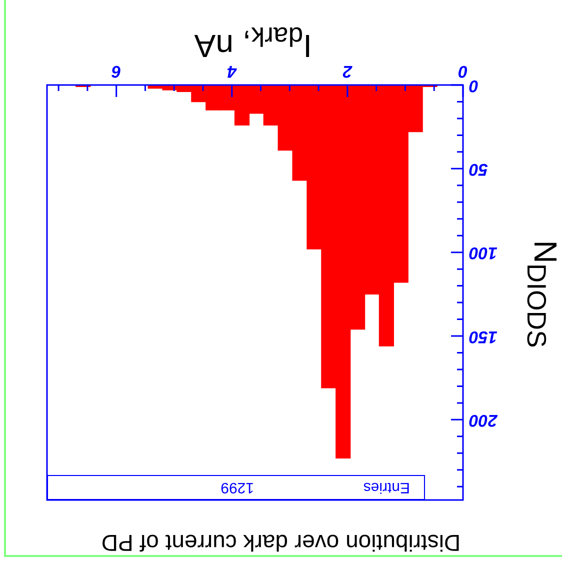  Describe the element at coordinates (348, 72) in the screenshot. I see `x-tick-label: 2` at that location.